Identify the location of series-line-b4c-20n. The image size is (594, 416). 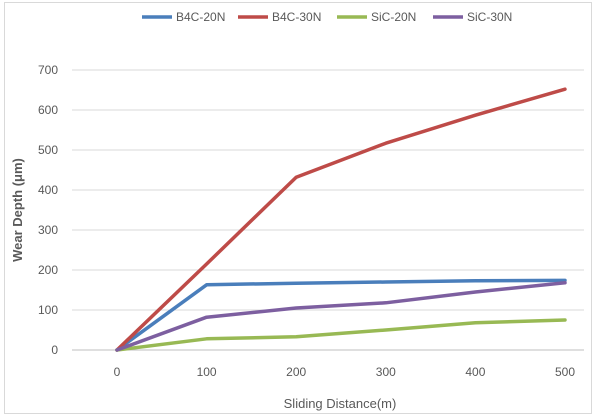
(341, 315).